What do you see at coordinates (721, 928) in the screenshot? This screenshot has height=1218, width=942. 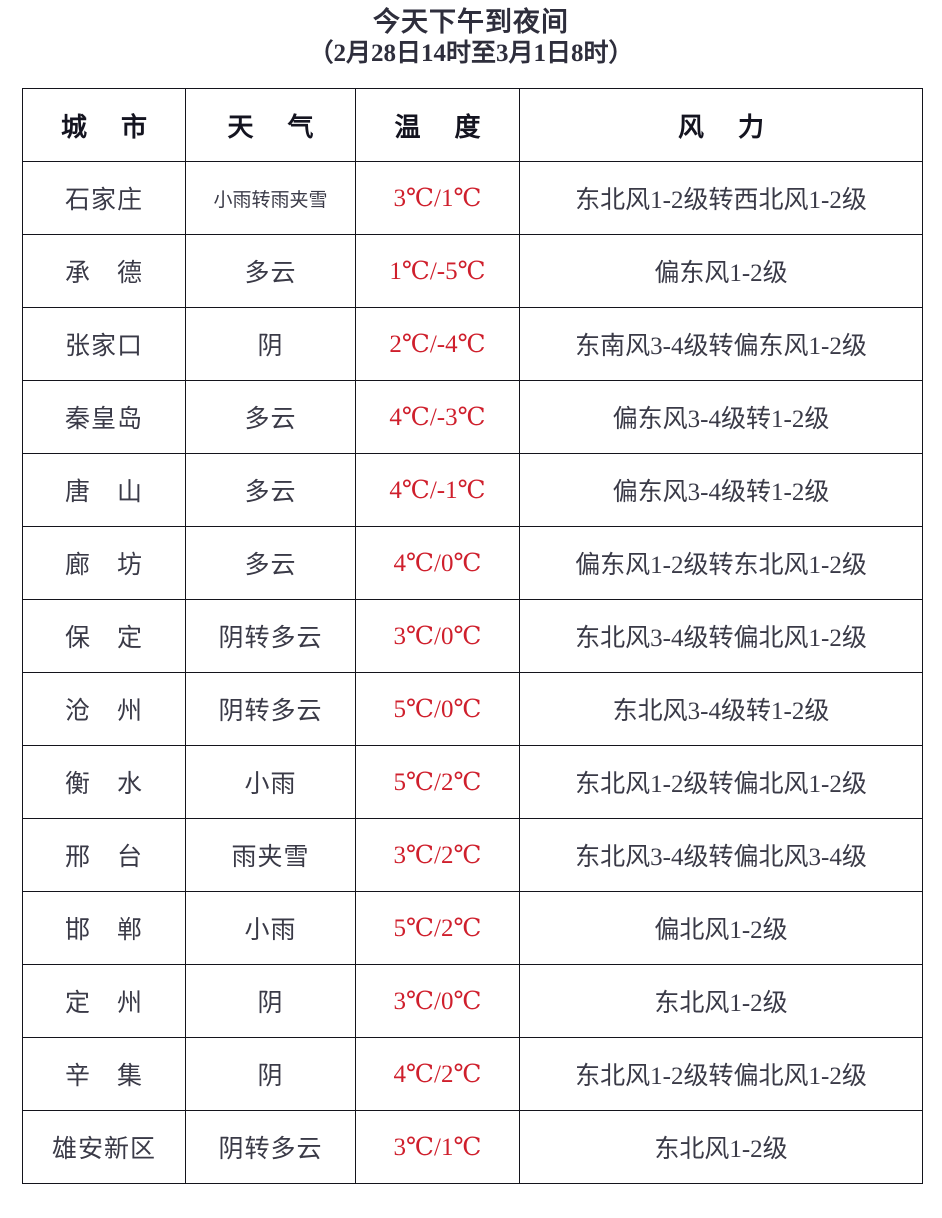 I see `cell-wind: 偏北风1-2级` at bounding box center [721, 928].